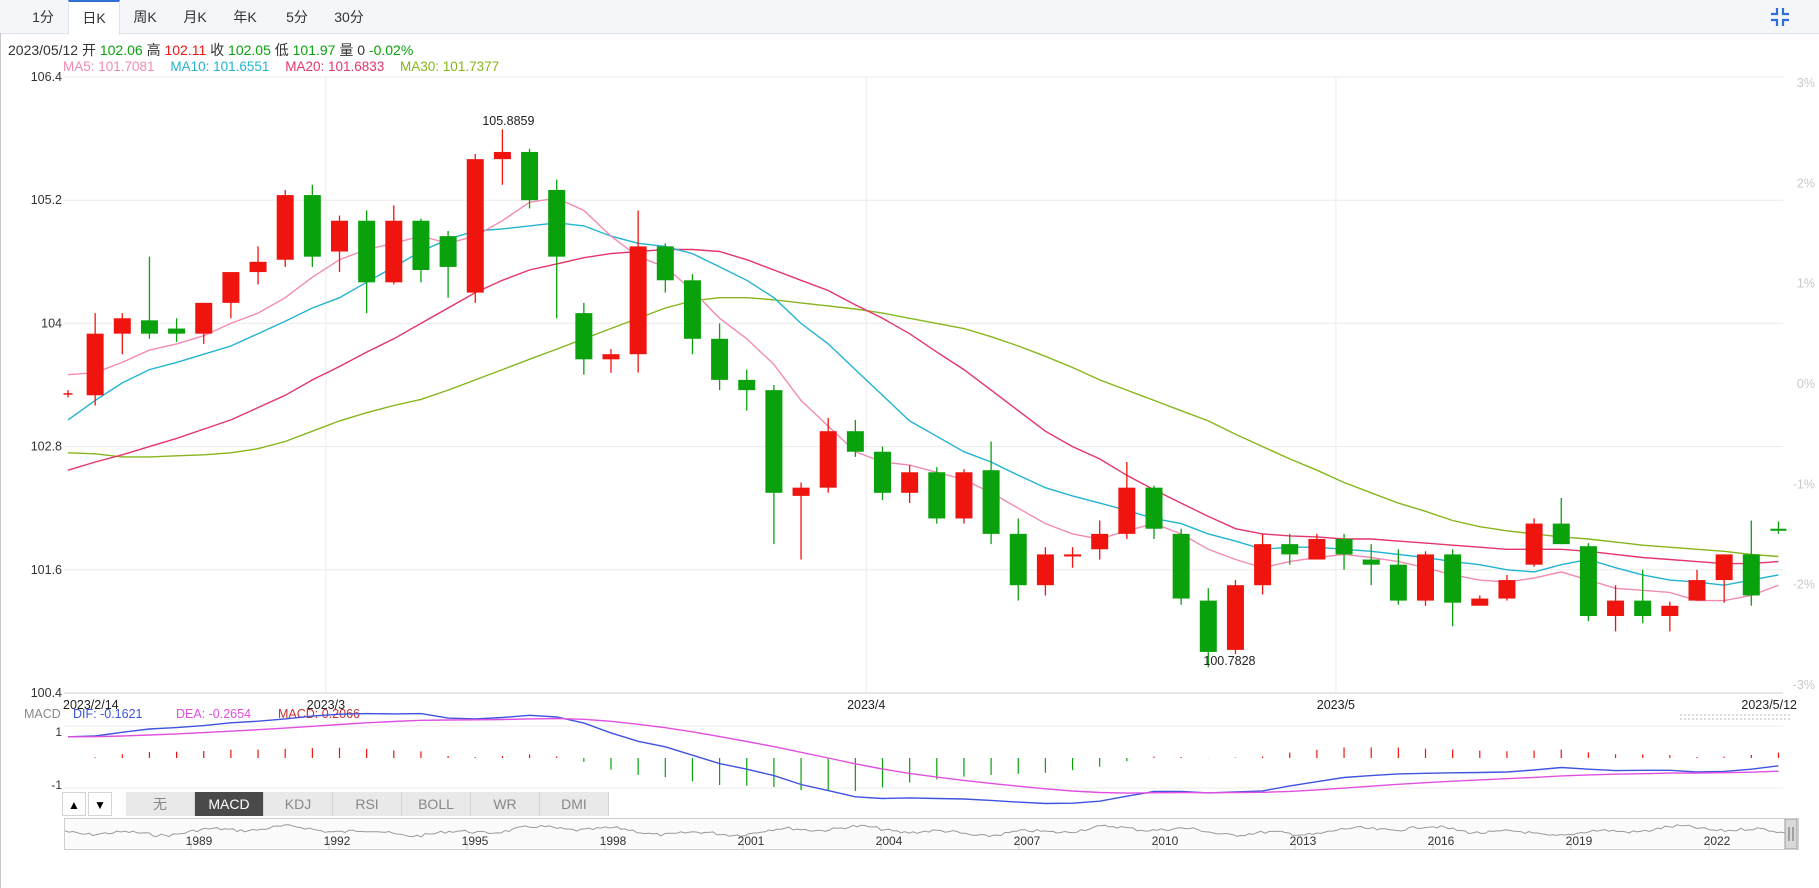  What do you see at coordinates (298, 804) in the screenshot?
I see `indicator-tab-kdj: KDJ` at bounding box center [298, 804].